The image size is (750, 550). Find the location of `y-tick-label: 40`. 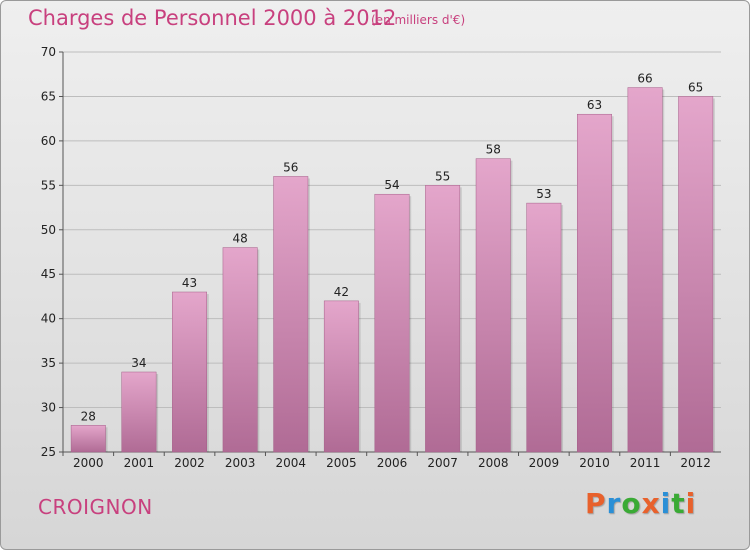

y-tick-label: 40 is located at coordinates (48, 319).